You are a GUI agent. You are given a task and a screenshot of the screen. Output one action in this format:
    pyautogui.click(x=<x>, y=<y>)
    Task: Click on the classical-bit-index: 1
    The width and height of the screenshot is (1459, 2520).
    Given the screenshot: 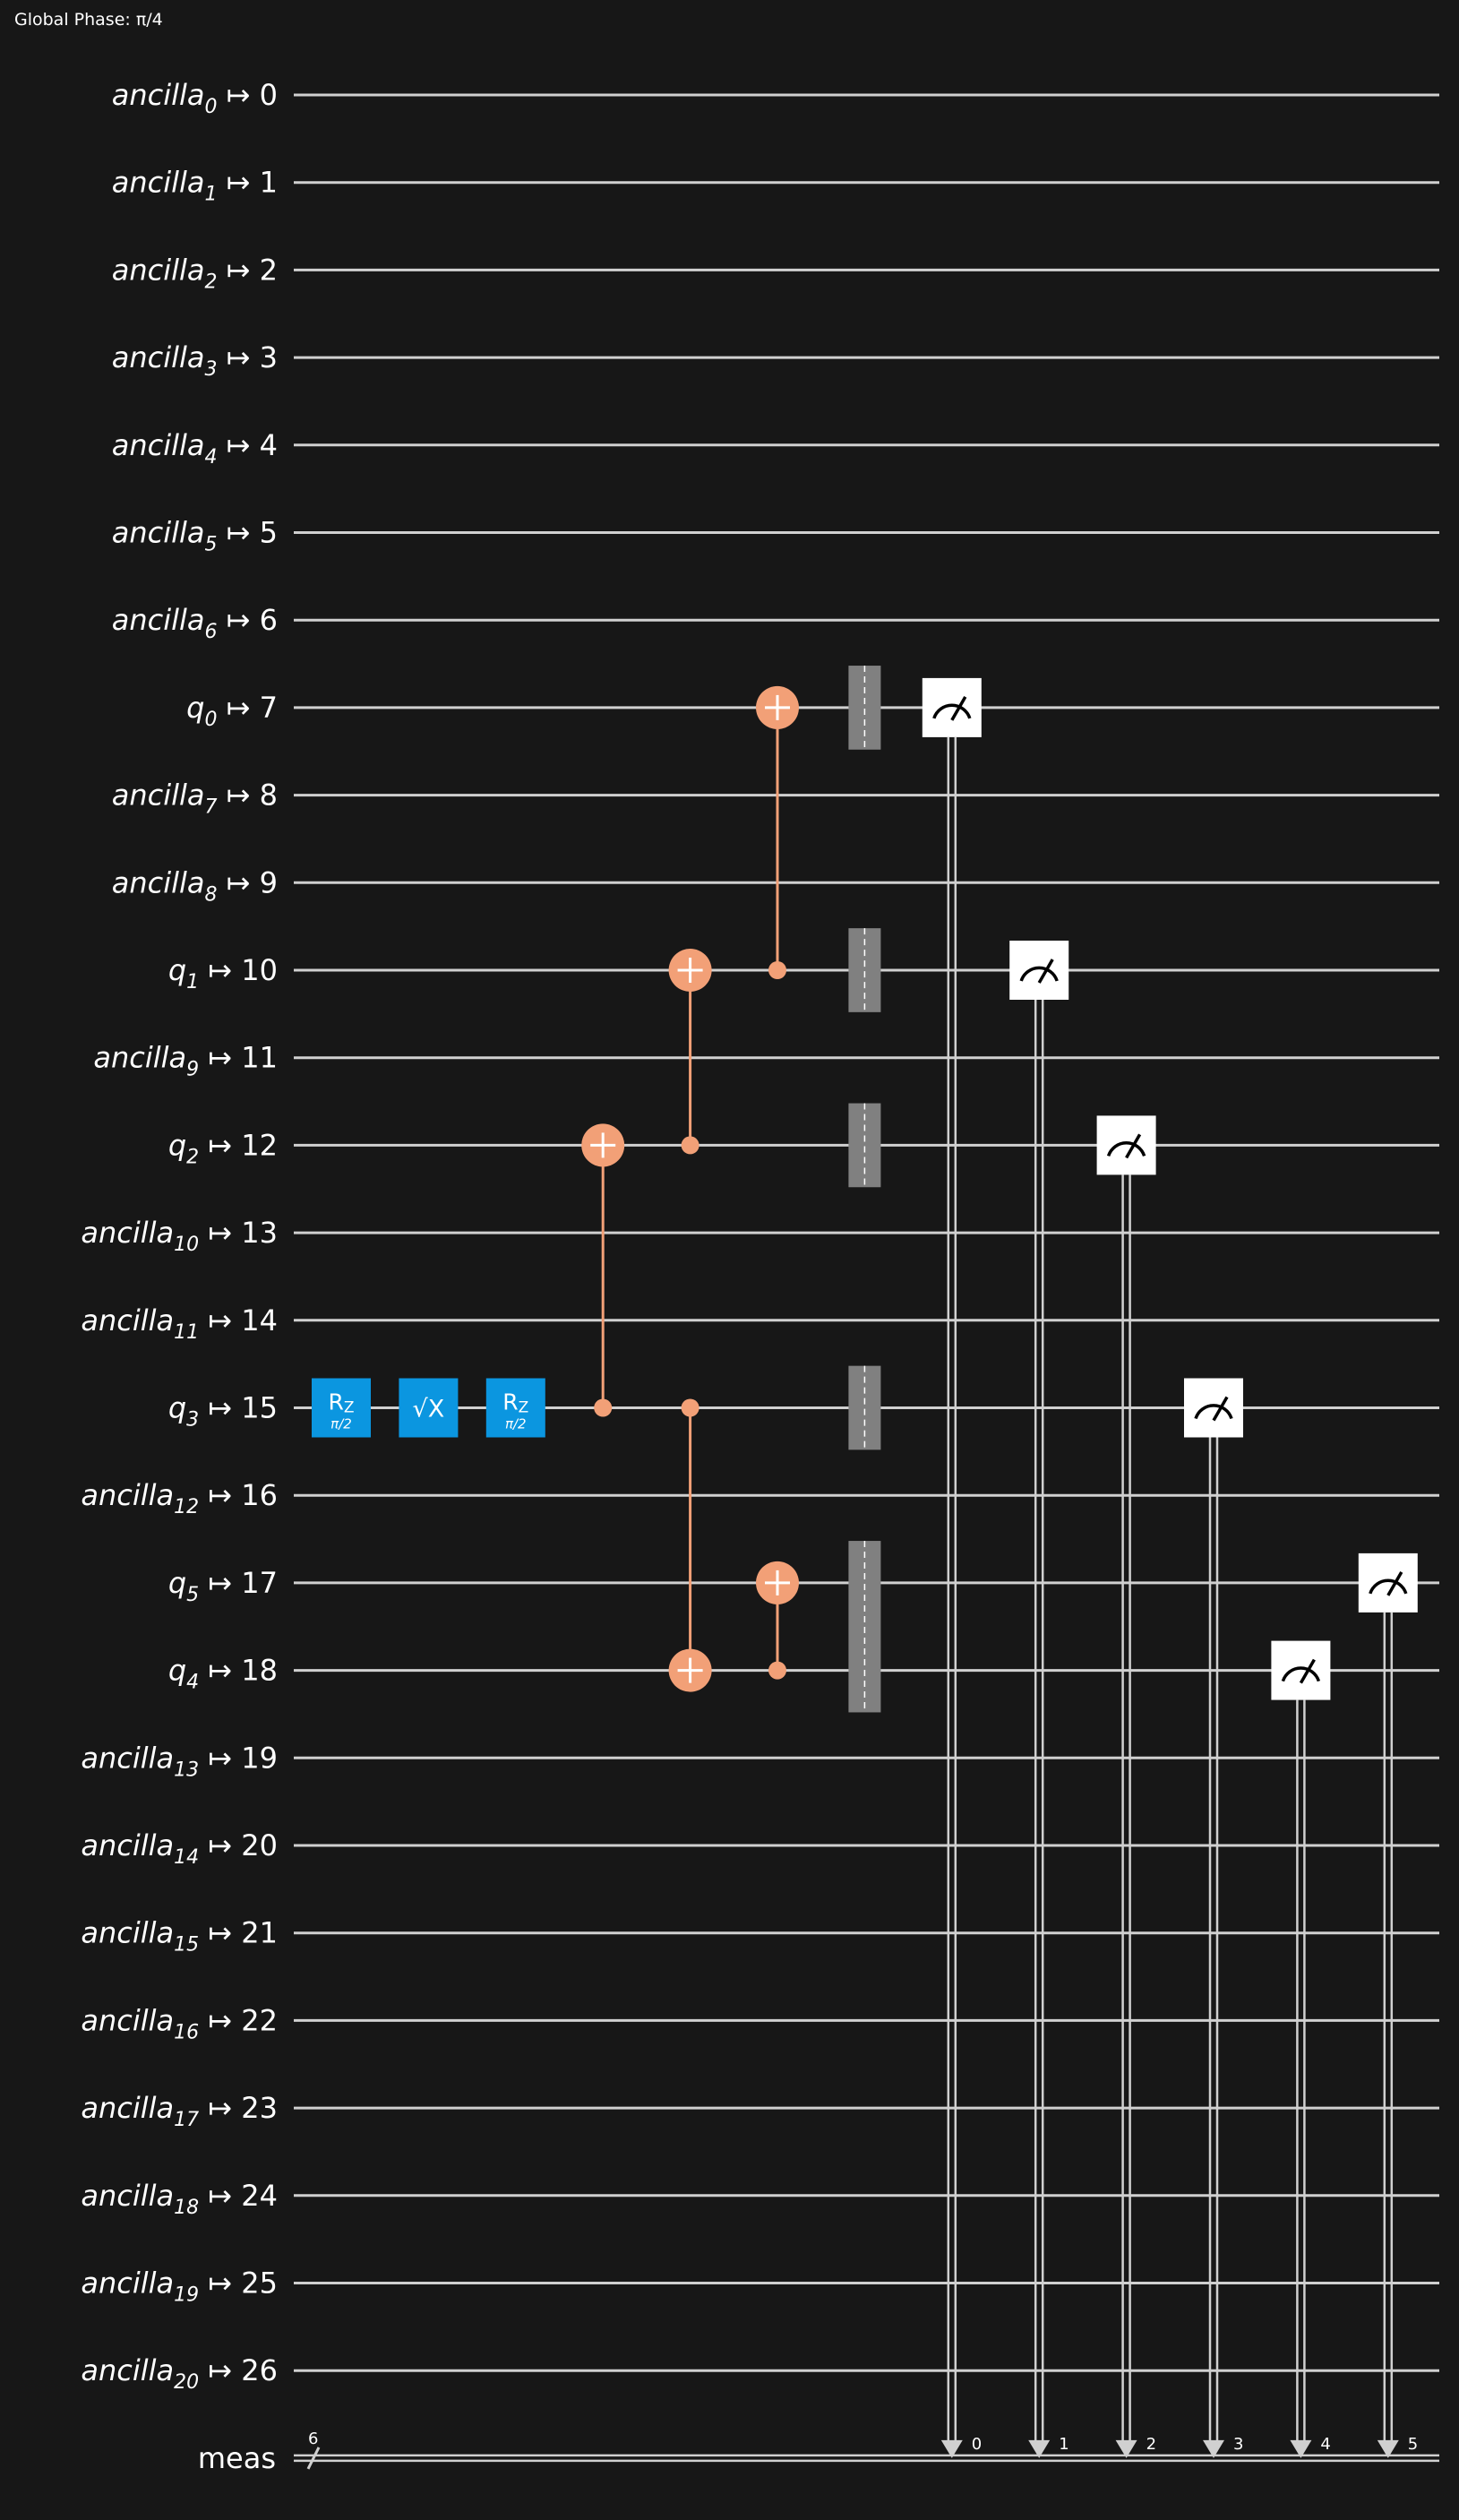 What is the action you would take?
    pyautogui.click(x=1064, y=2444)
    